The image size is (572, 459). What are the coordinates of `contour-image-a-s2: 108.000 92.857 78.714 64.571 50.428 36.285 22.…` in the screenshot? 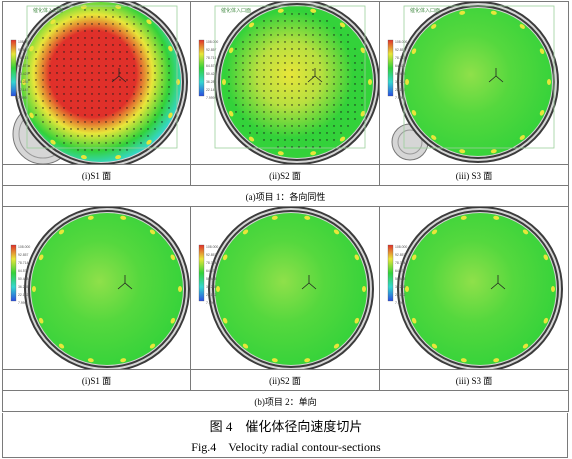 It's located at (288, 83).